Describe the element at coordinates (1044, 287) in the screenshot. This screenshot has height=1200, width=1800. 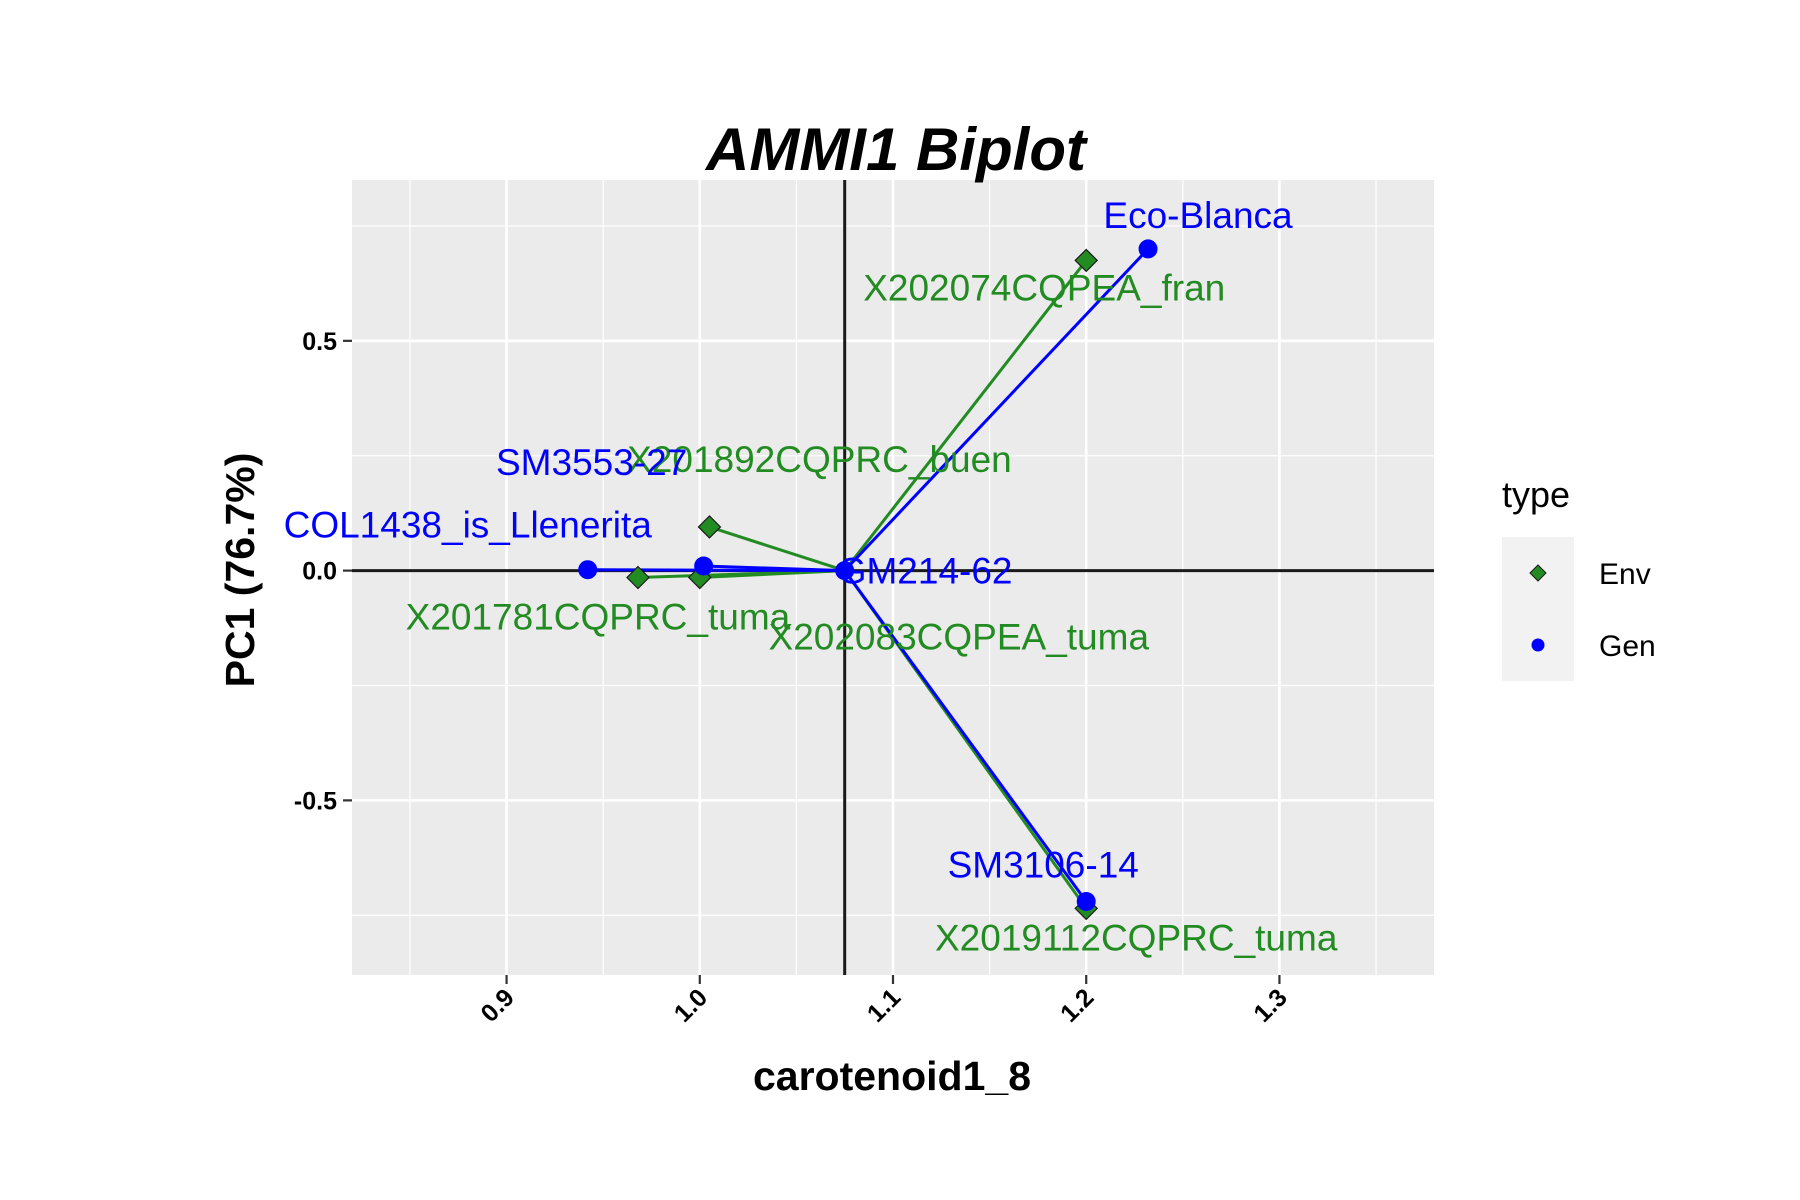
I see `label-x202074cqpea-fran: X202074CQPEA_fran` at that location.